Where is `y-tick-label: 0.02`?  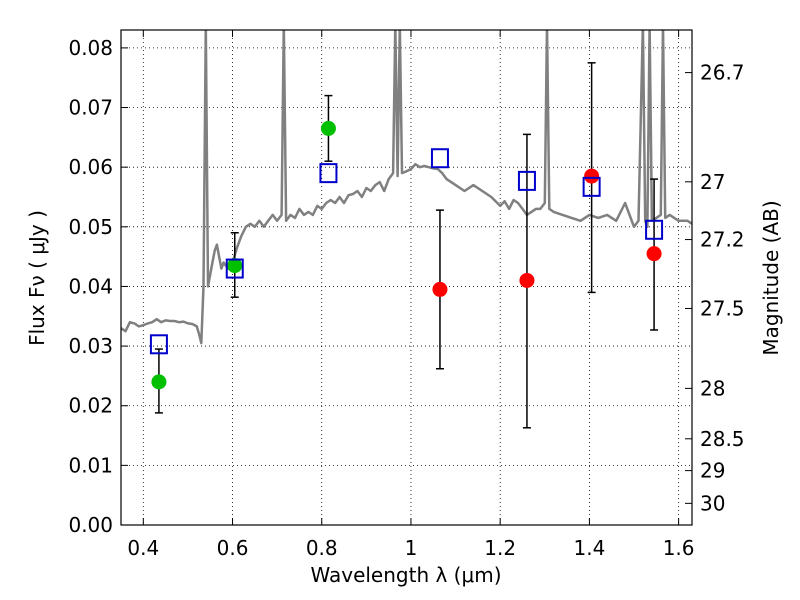 y-tick-label: 0.02 is located at coordinates (90, 406).